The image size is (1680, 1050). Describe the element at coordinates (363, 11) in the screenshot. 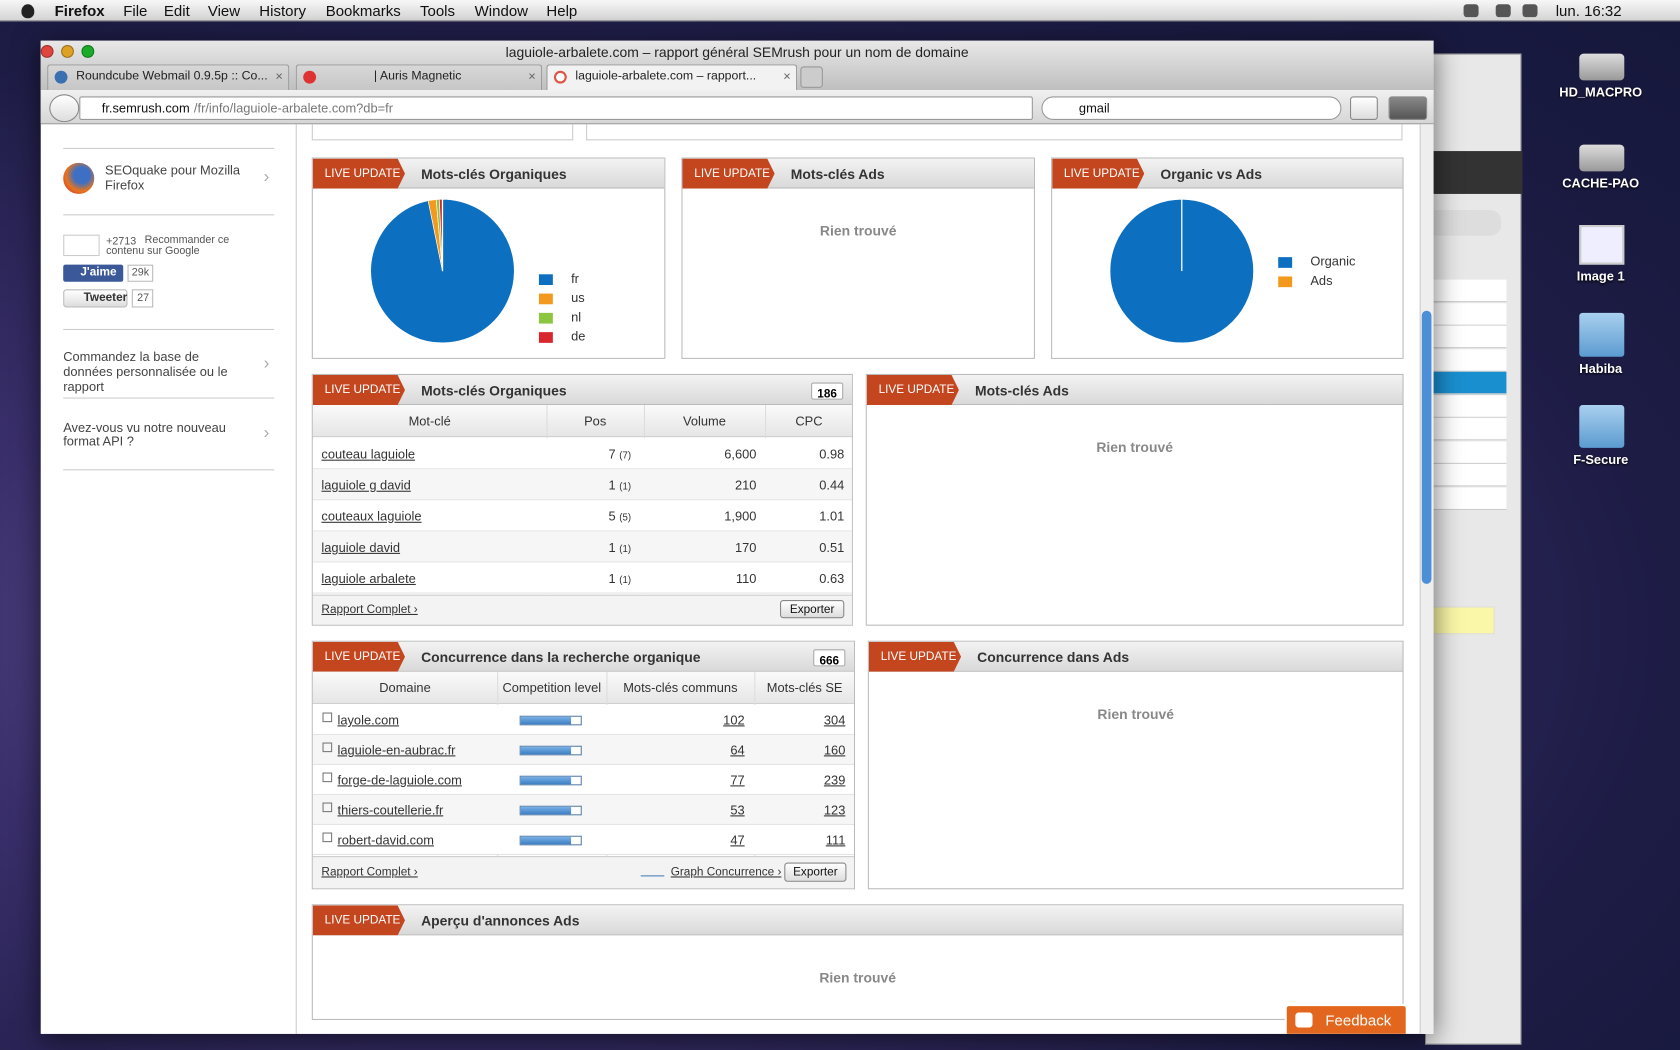

I see `menu-item: Bookmarks` at that location.